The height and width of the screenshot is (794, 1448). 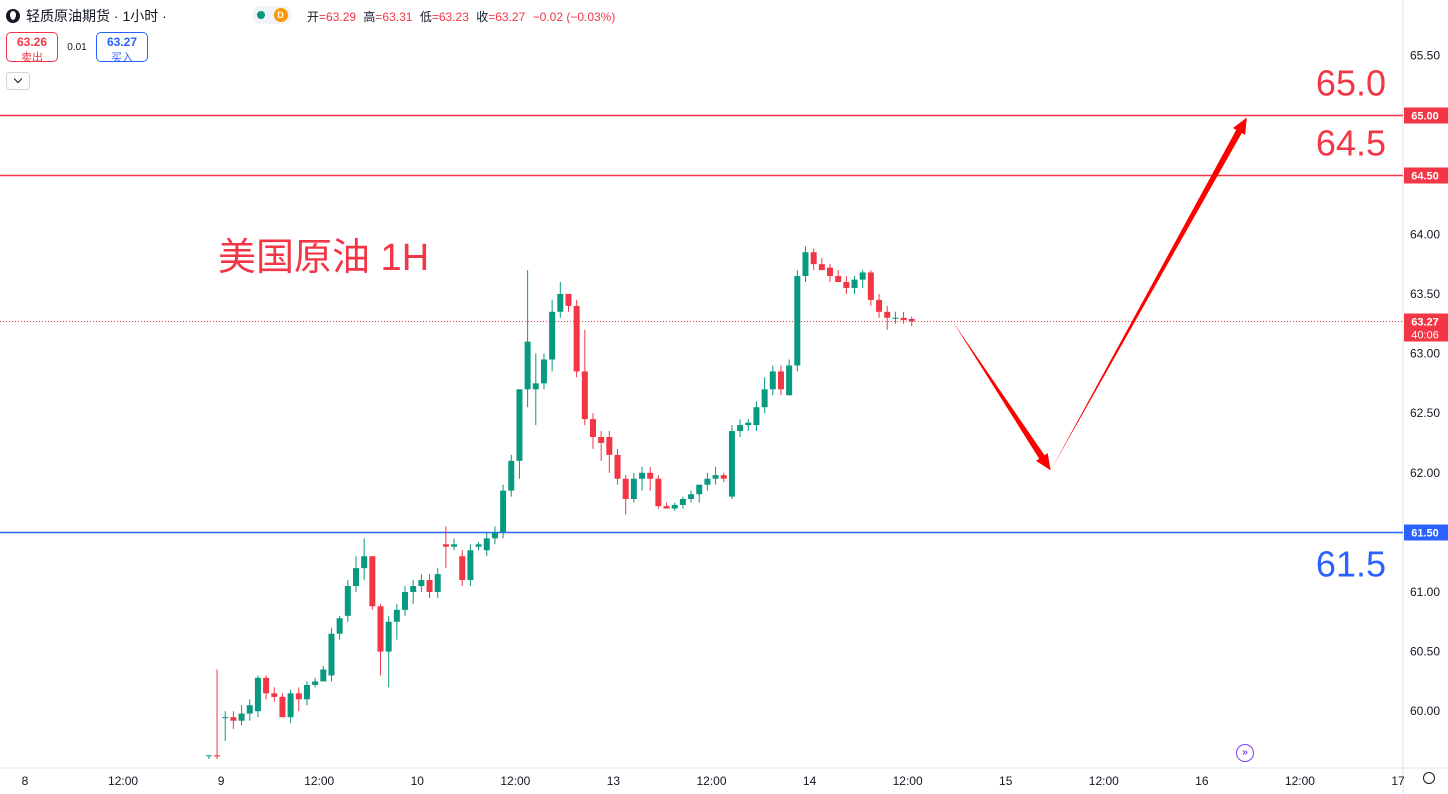 I want to click on resistance-65-axis-label: 65.00, so click(x=1425, y=117).